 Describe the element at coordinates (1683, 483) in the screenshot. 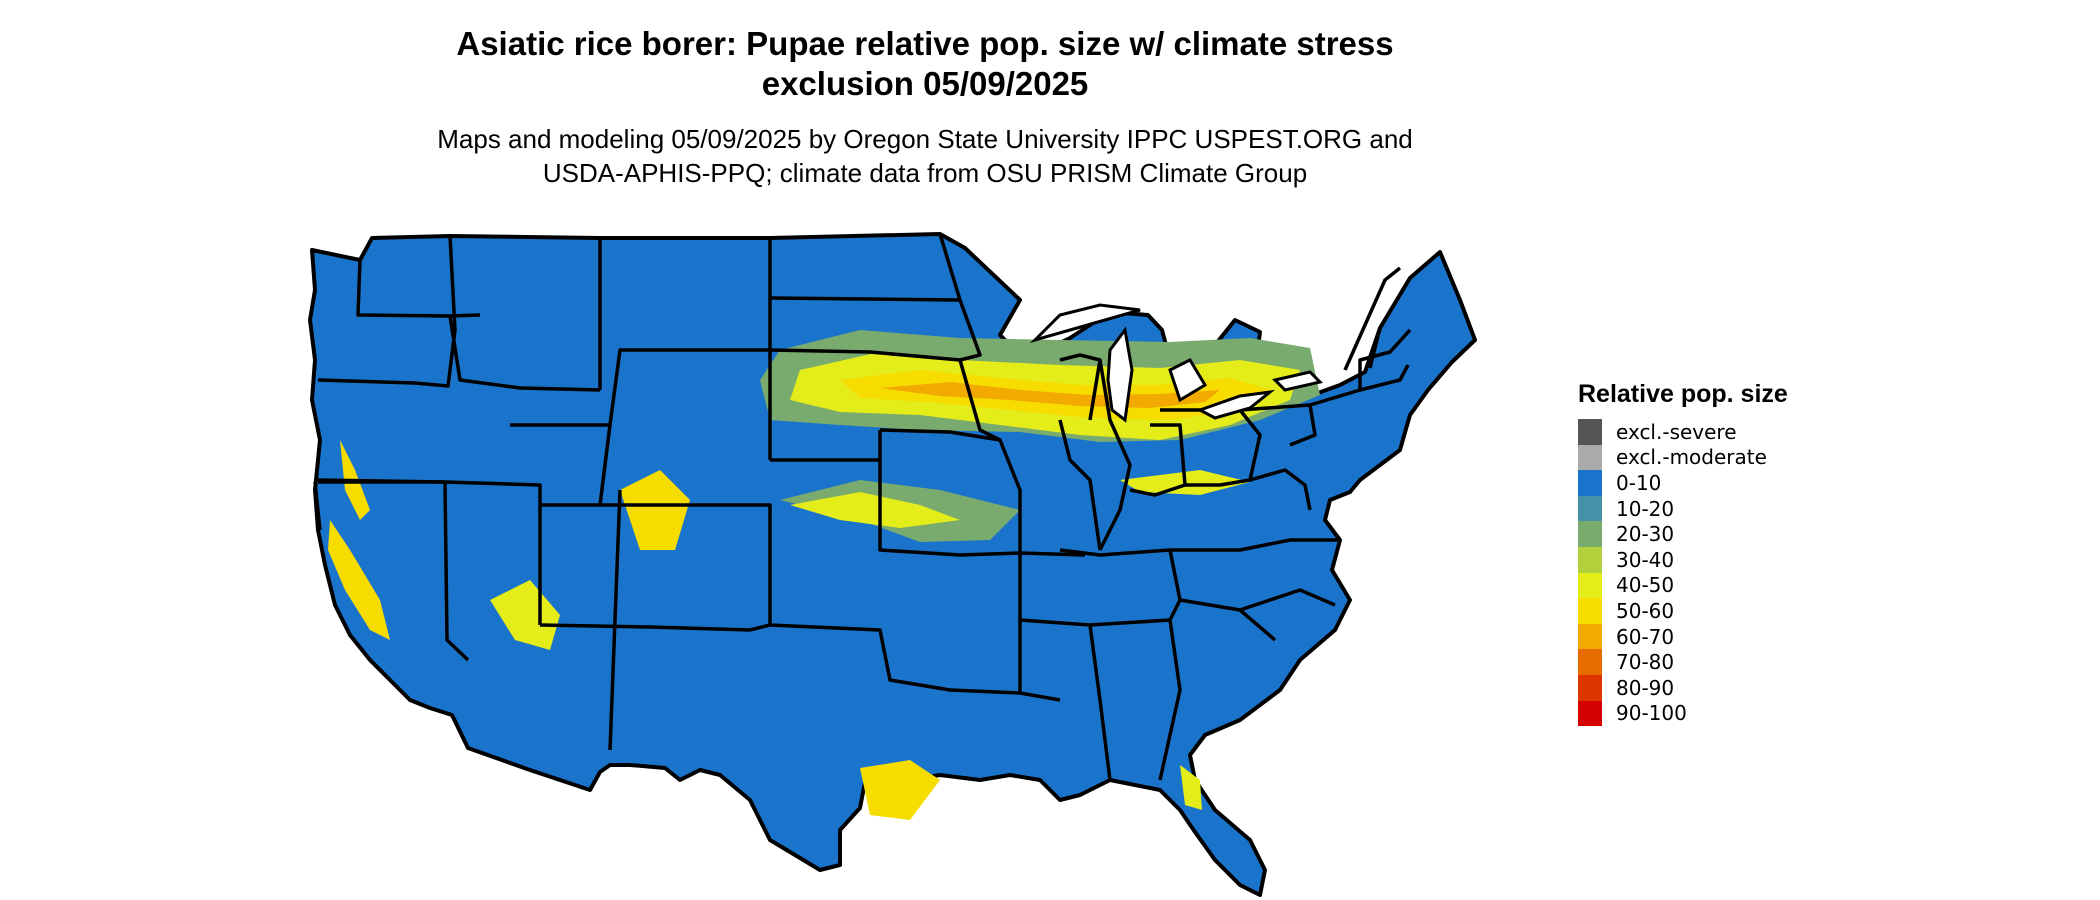

I see `legend-item: 0-10` at that location.